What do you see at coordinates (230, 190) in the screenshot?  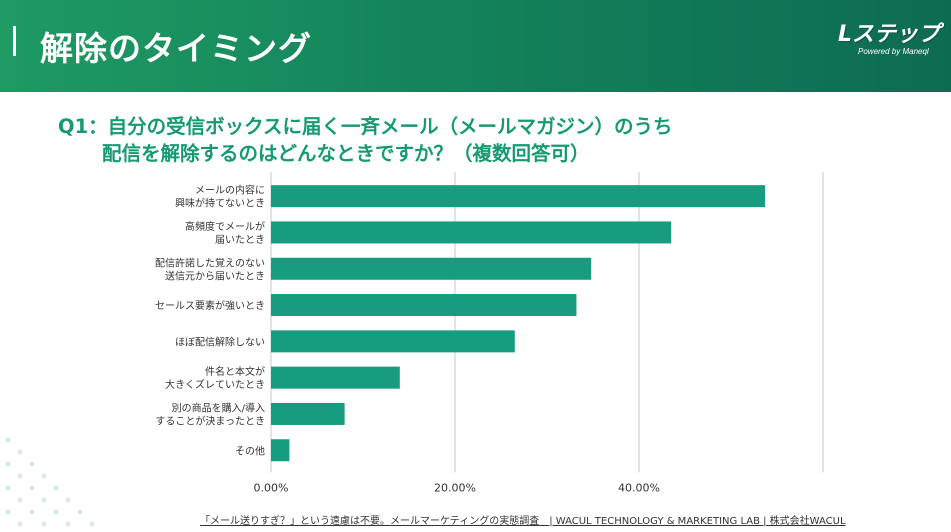 I see `category-label: メールの内容に` at bounding box center [230, 190].